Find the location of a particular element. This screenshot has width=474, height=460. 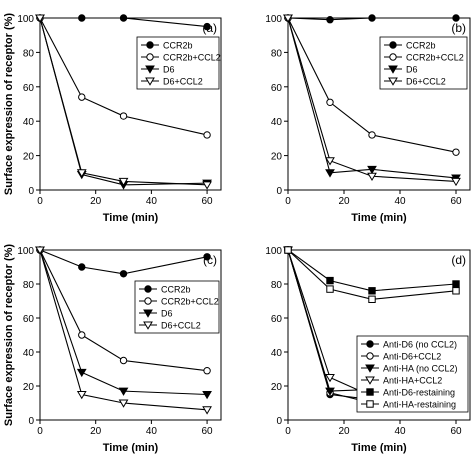

legend-label: D6+CCL2 is located at coordinates (426, 82).